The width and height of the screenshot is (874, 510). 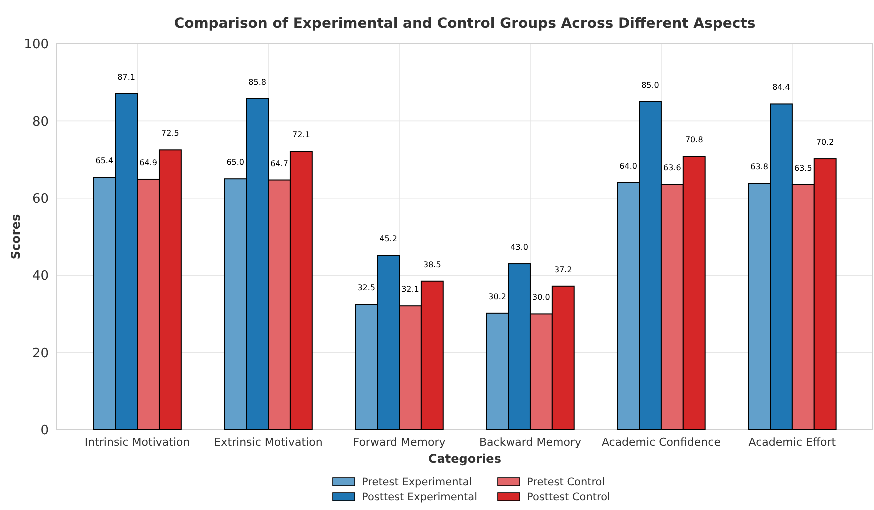 I want to click on x-tick-label: Intrinsic Motivation, so click(x=137, y=442).